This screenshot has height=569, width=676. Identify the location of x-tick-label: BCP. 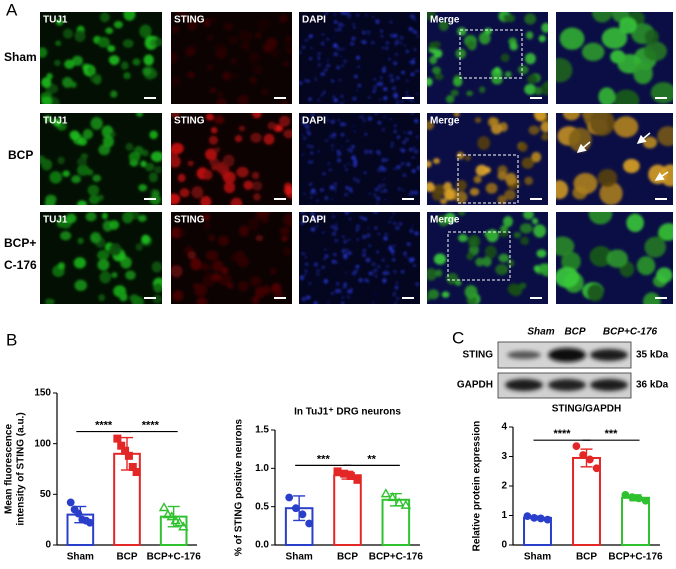
(586, 557).